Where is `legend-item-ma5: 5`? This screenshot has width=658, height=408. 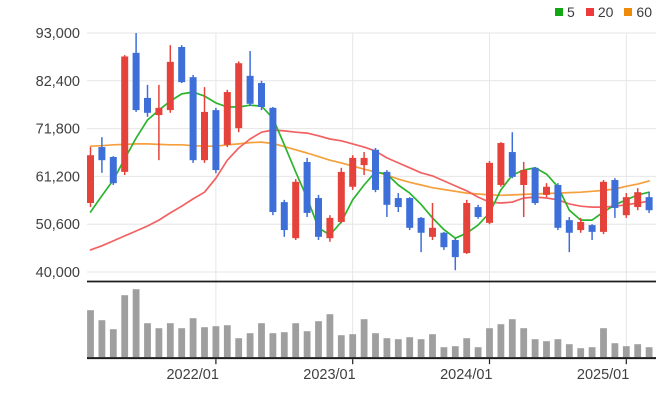 legend-item-ma5: 5 is located at coordinates (565, 12).